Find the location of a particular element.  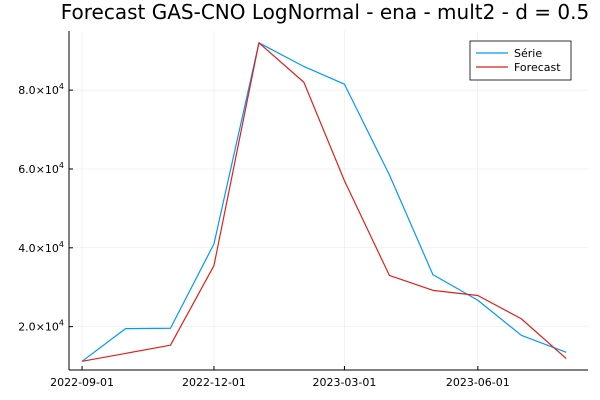

x-tick-label: 2022-09-01 is located at coordinates (82, 382).